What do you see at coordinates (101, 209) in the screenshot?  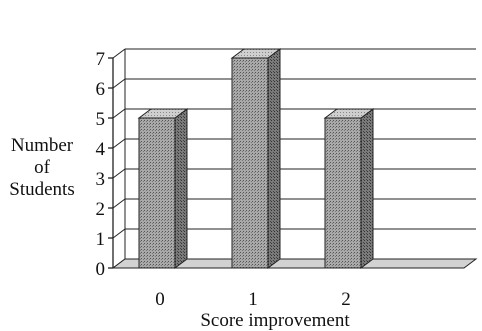 I see `y-tick-label: 2` at bounding box center [101, 209].